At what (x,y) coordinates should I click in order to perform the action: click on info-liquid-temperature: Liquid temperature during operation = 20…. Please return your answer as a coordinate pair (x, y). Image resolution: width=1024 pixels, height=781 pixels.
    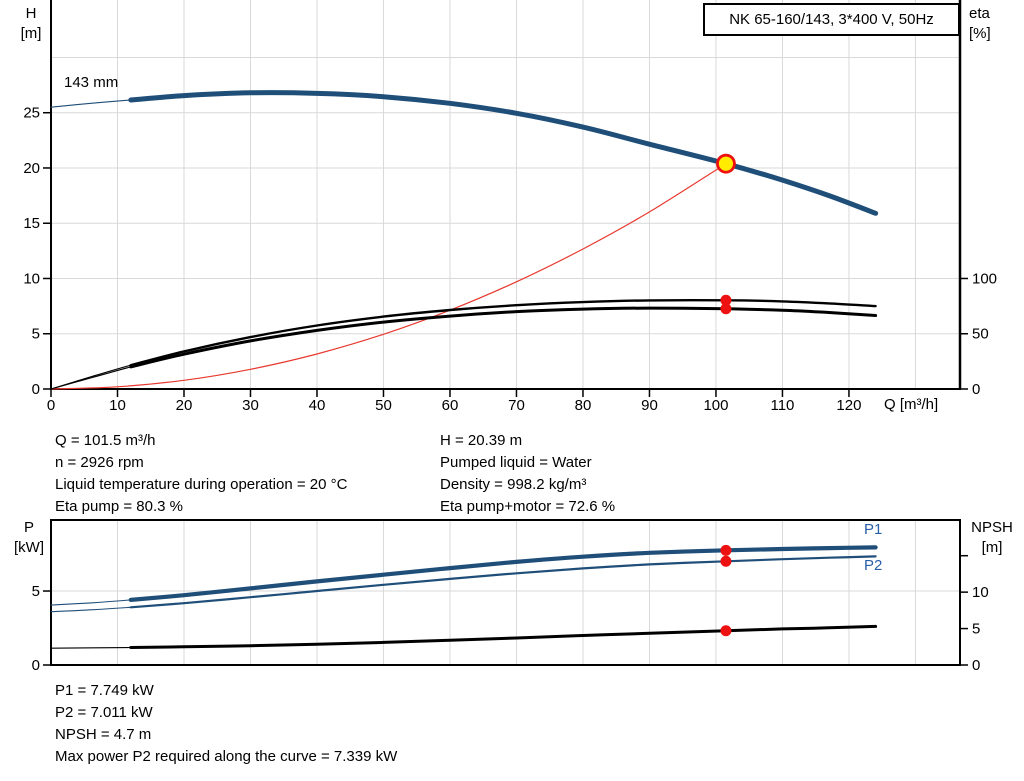
    Looking at the image, I should click on (201, 484).